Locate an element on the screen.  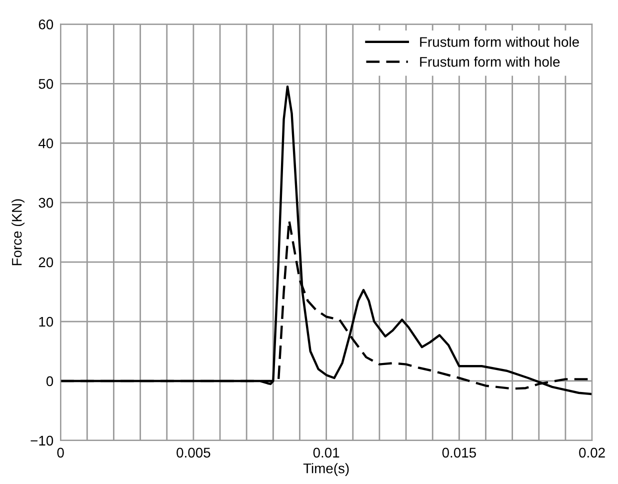
legend-label: Frustum form with hole is located at coordinates (490, 61).